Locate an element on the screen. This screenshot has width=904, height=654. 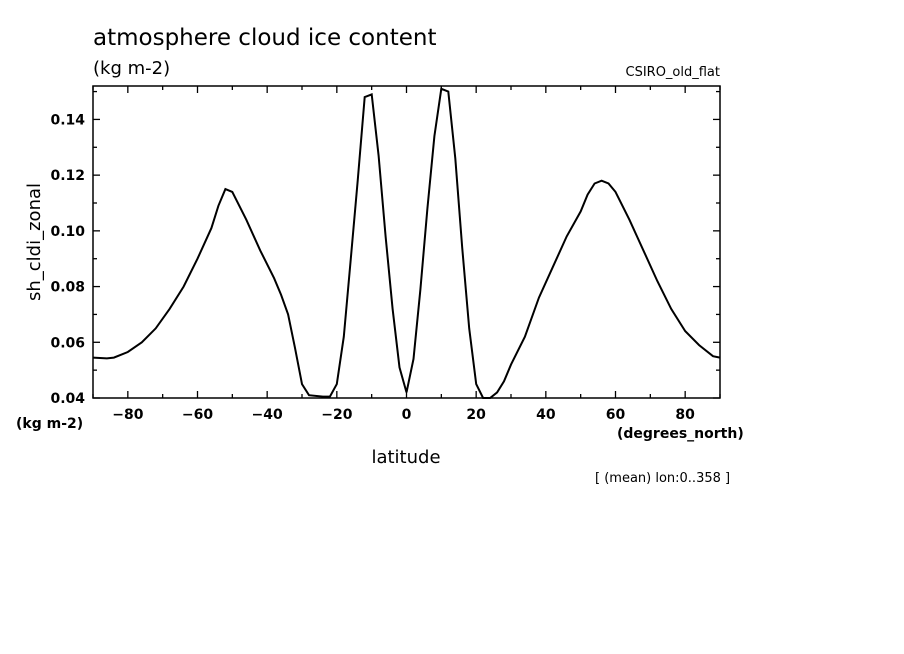
y-tick-label: 0.10 is located at coordinates (67, 232).